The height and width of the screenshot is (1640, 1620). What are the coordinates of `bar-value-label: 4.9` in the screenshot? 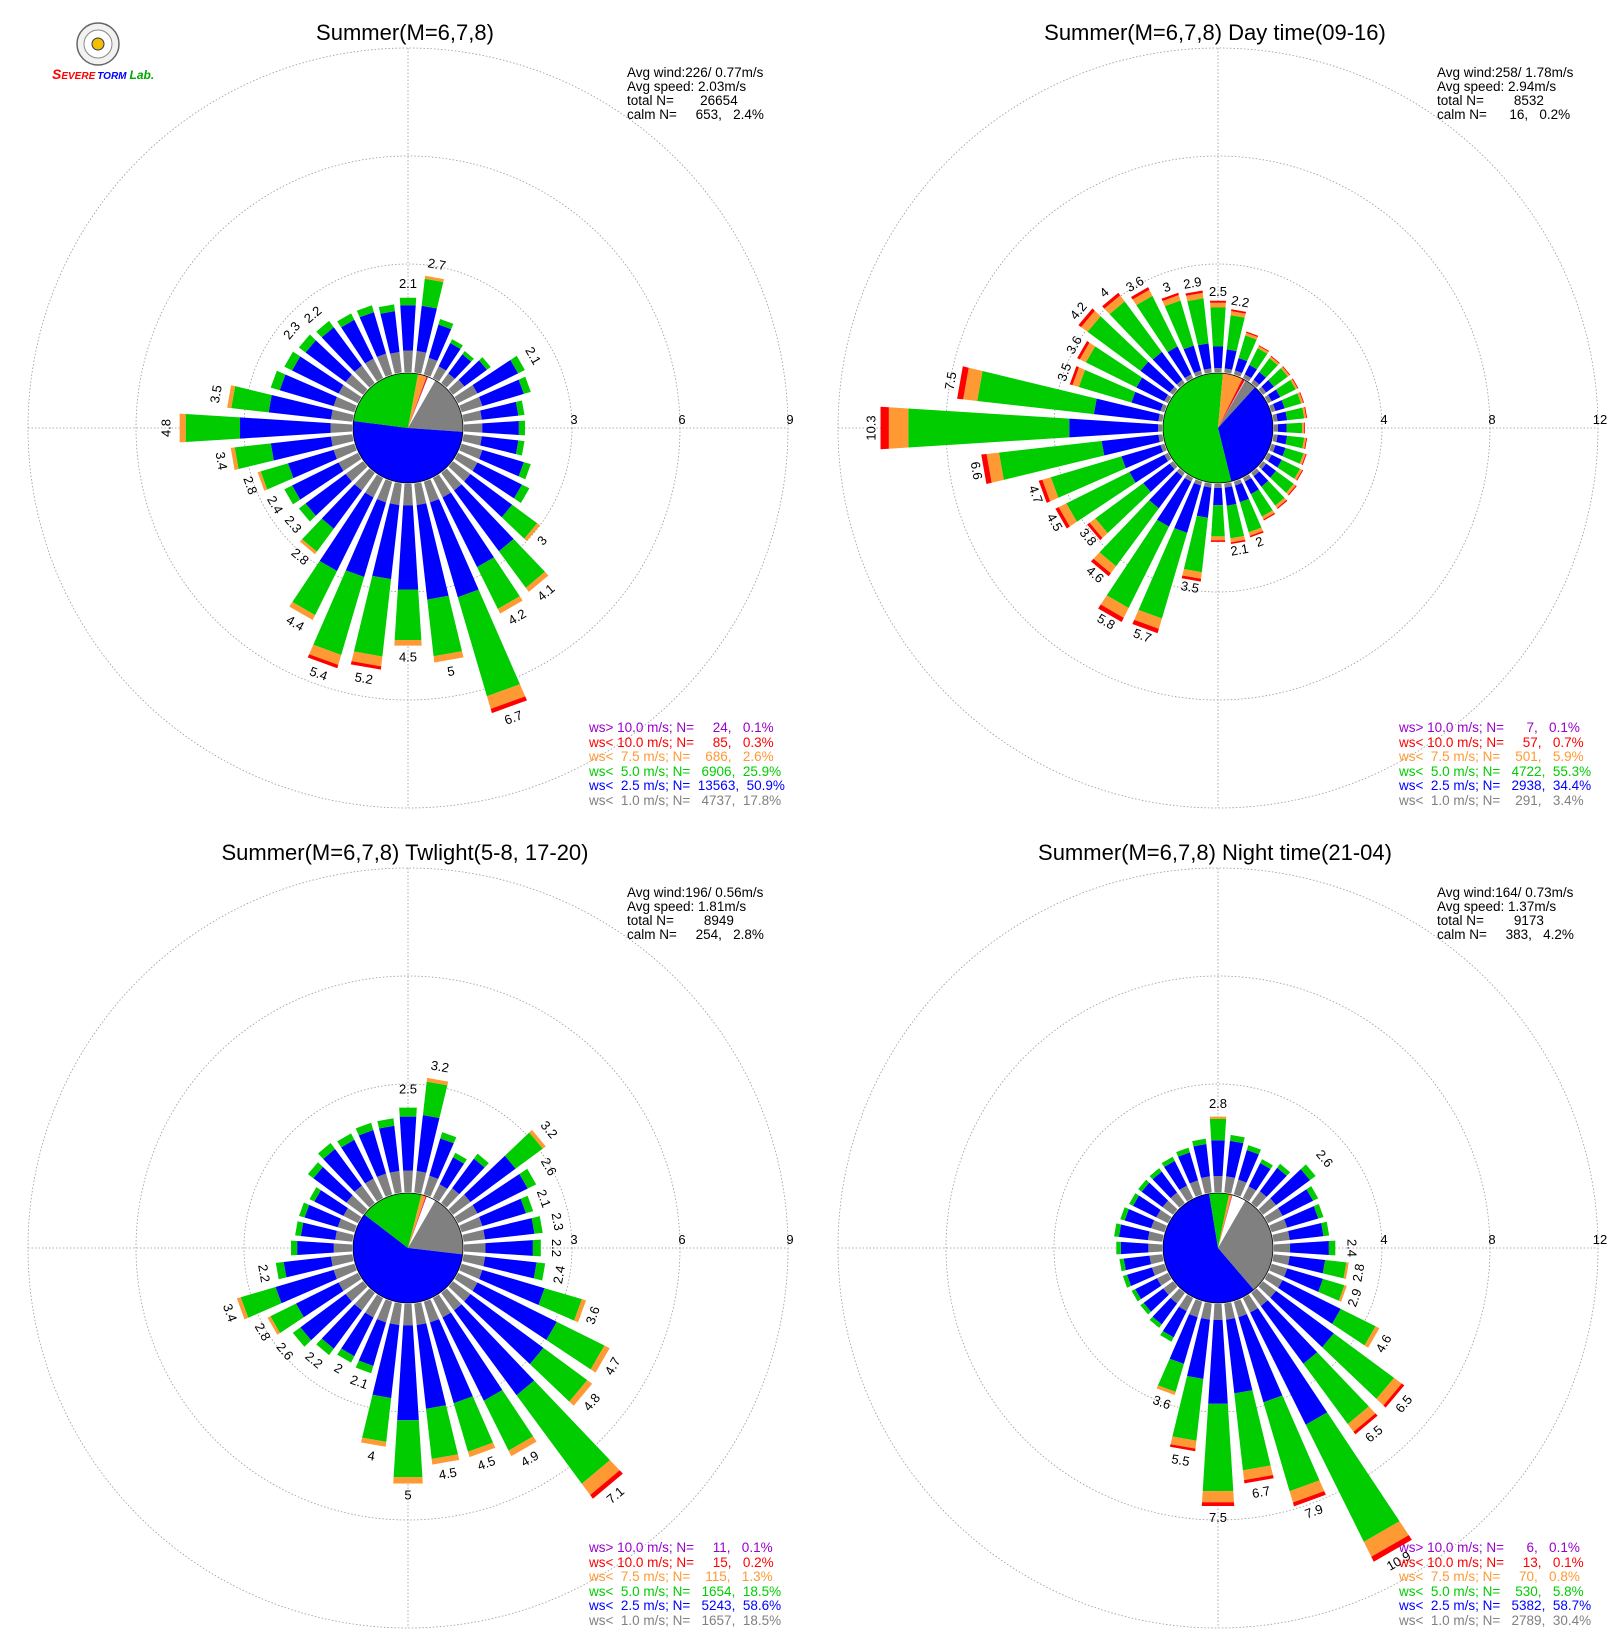 It's located at (529, 1459).